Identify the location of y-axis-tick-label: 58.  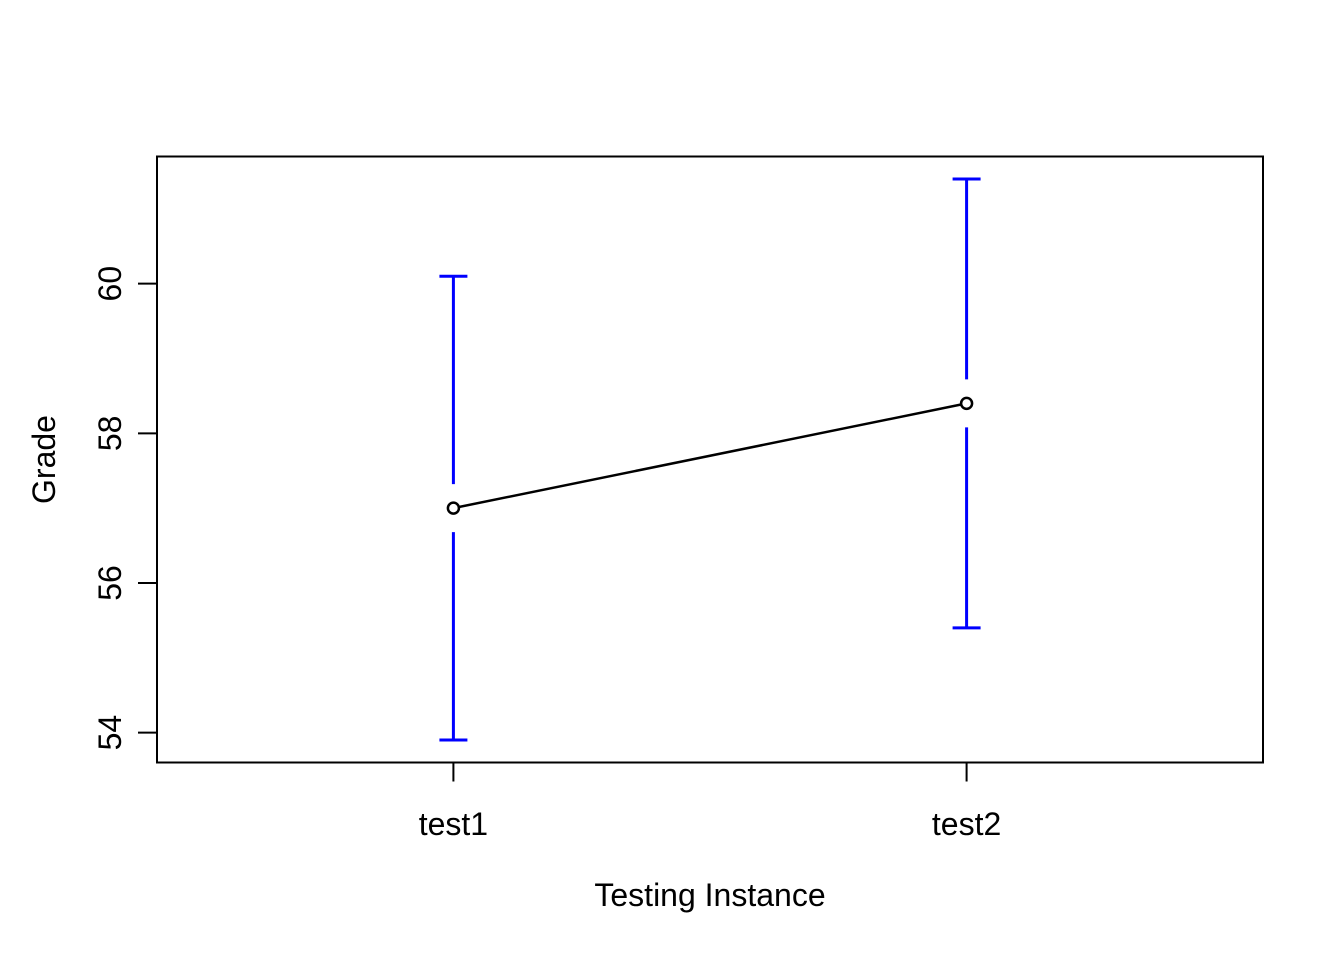
(110, 434).